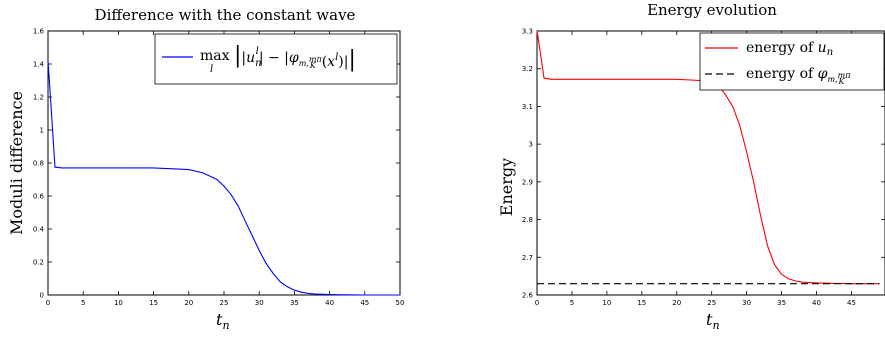  Describe the element at coordinates (527, 258) in the screenshot. I see `y-tick-label: 2.7` at that location.